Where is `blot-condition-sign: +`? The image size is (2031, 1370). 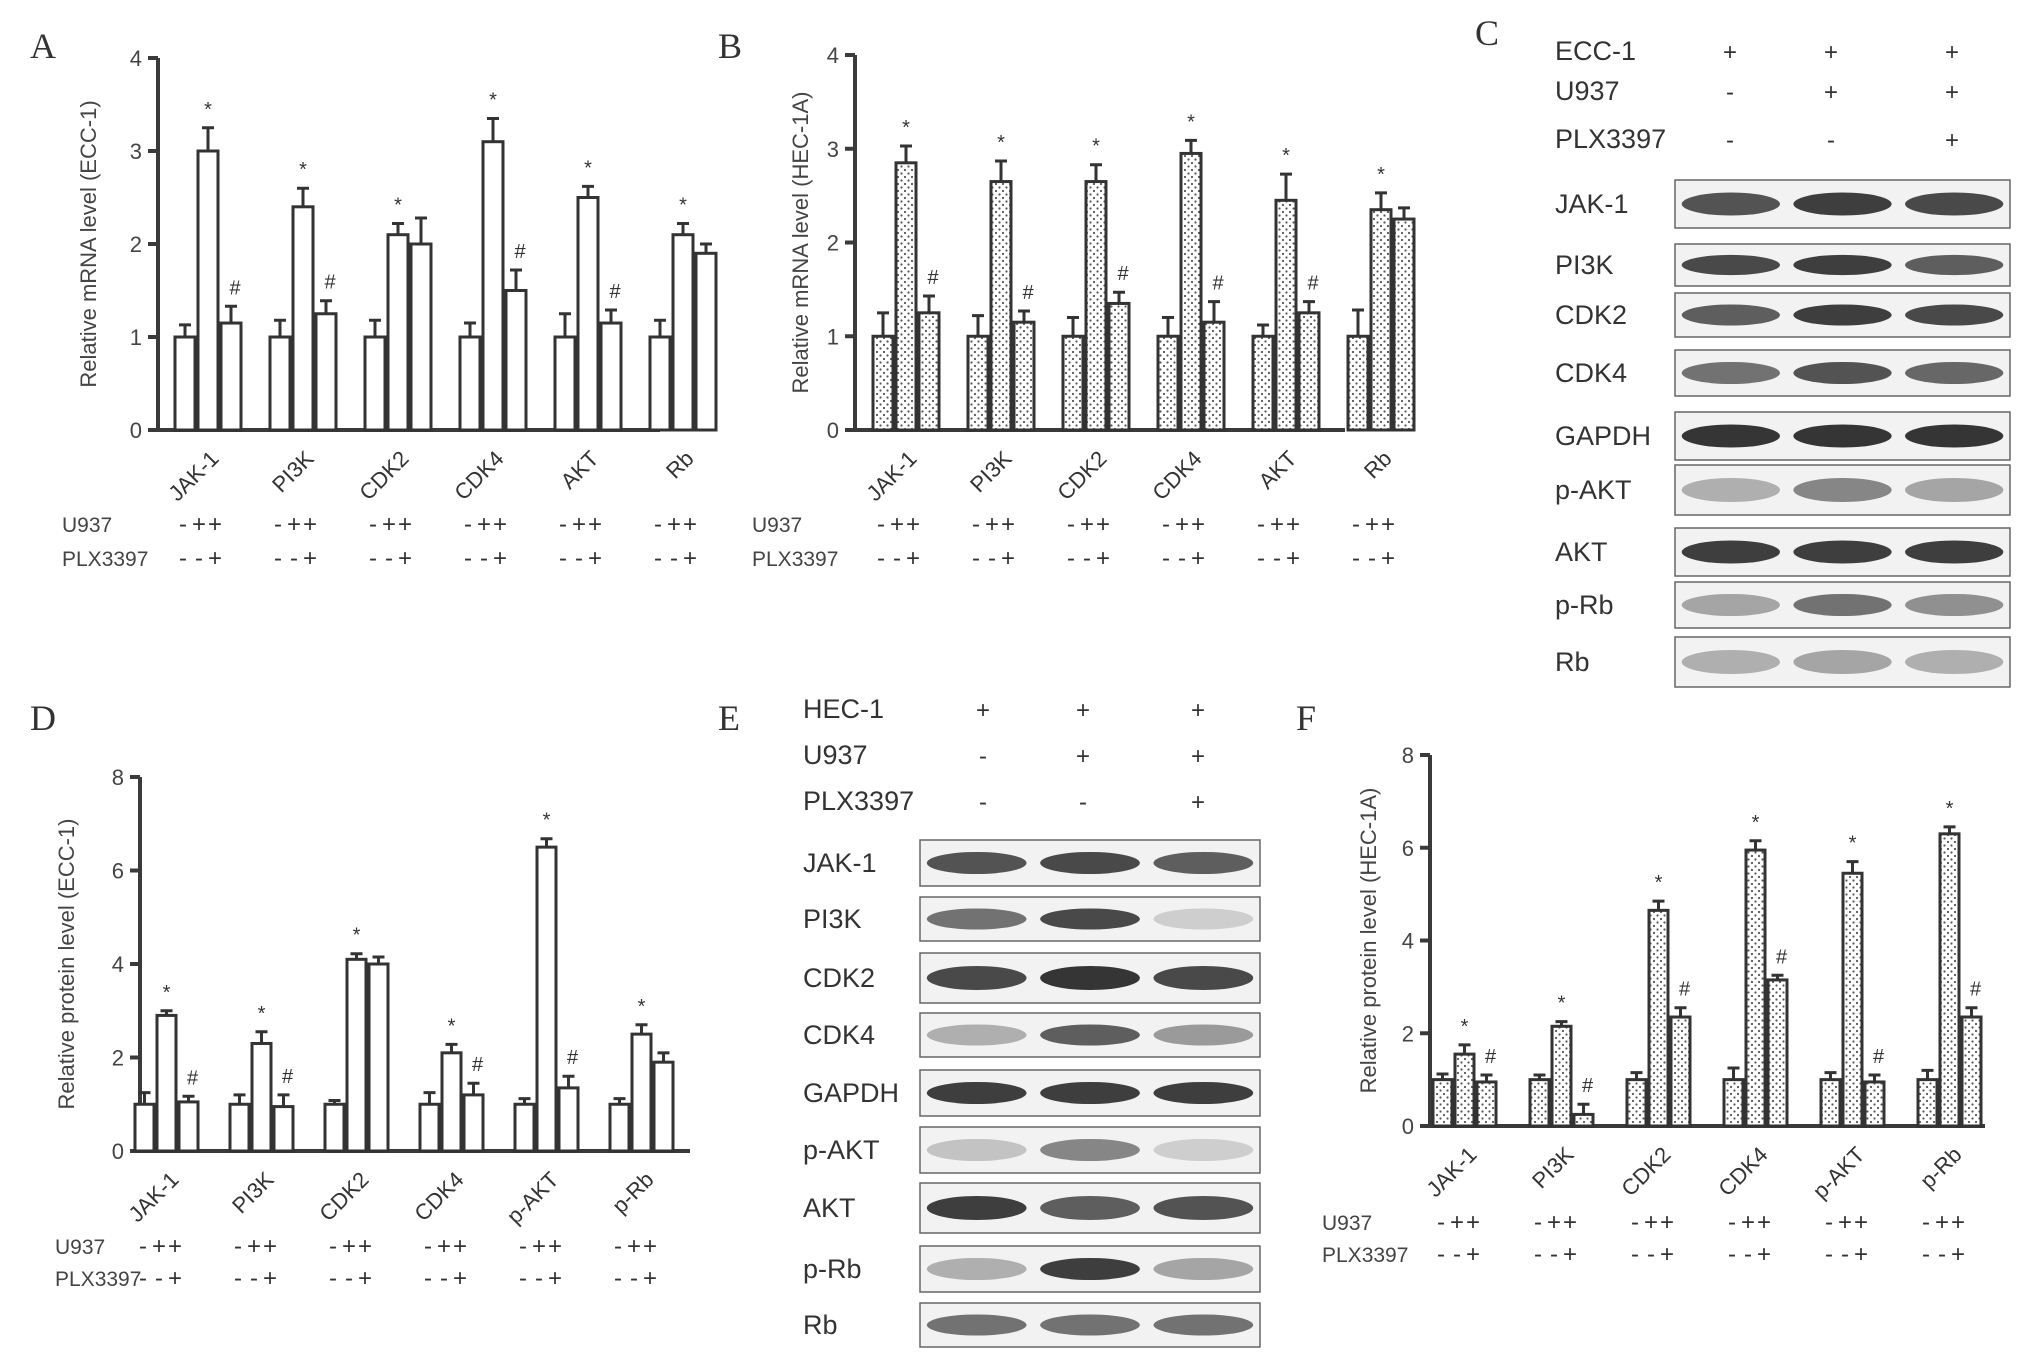 blot-condition-sign: + is located at coordinates (1730, 52).